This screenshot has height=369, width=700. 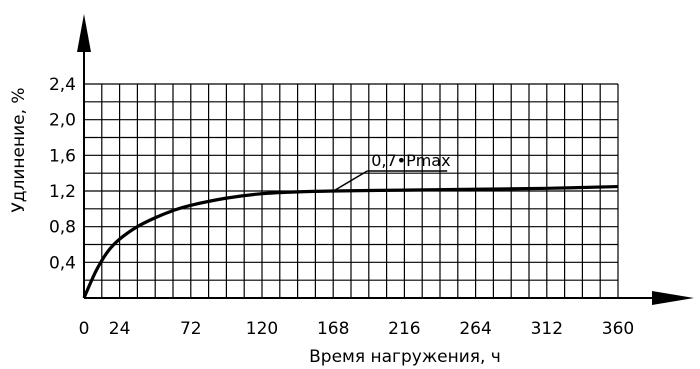 What do you see at coordinates (262, 329) in the screenshot?
I see `x-tick-label: 120` at bounding box center [262, 329].